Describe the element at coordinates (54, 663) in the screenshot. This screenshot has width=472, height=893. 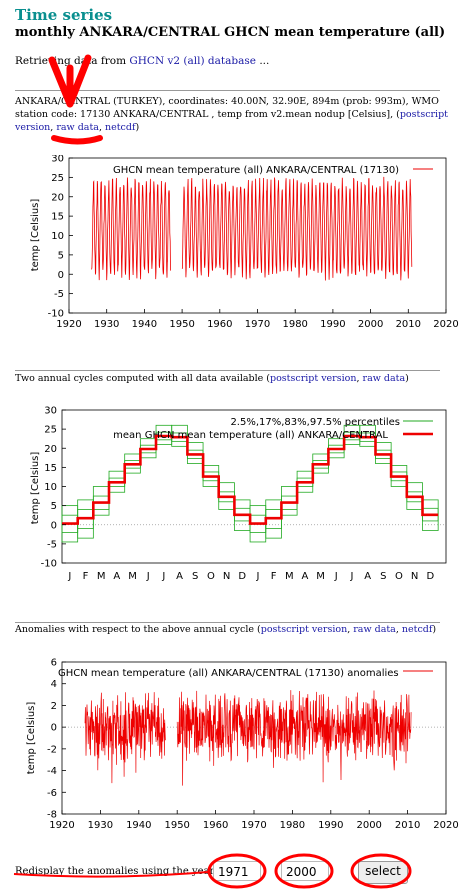
I see `y-tick-label: 6` at that location.